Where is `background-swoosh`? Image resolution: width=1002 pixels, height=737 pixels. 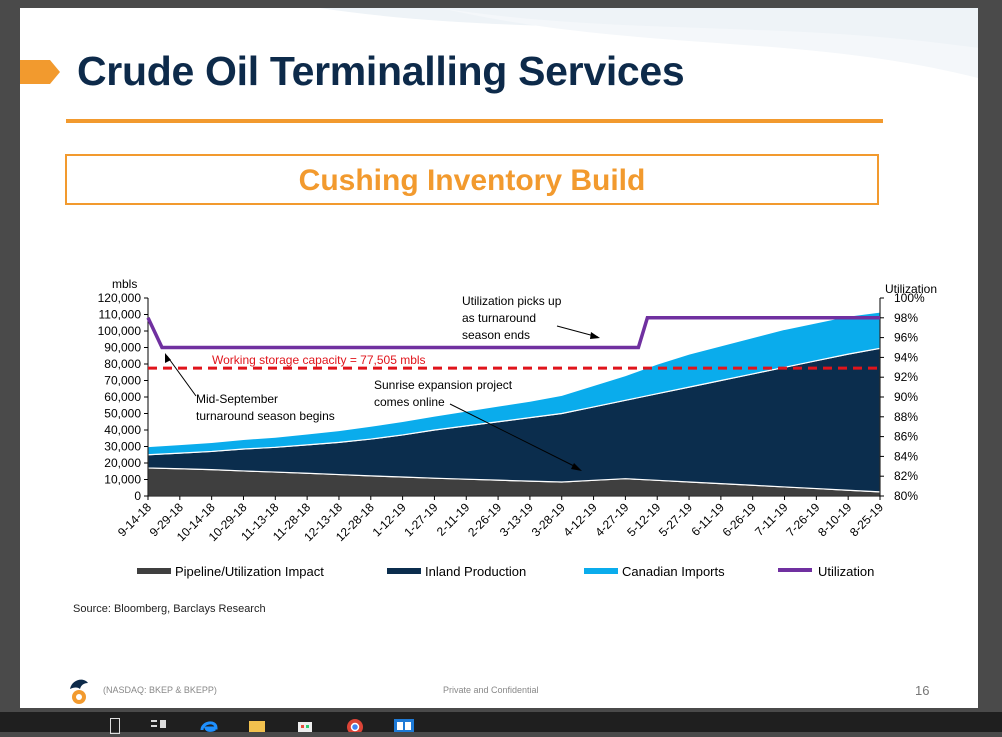
background-swoosh is located at coordinates (649, 43).